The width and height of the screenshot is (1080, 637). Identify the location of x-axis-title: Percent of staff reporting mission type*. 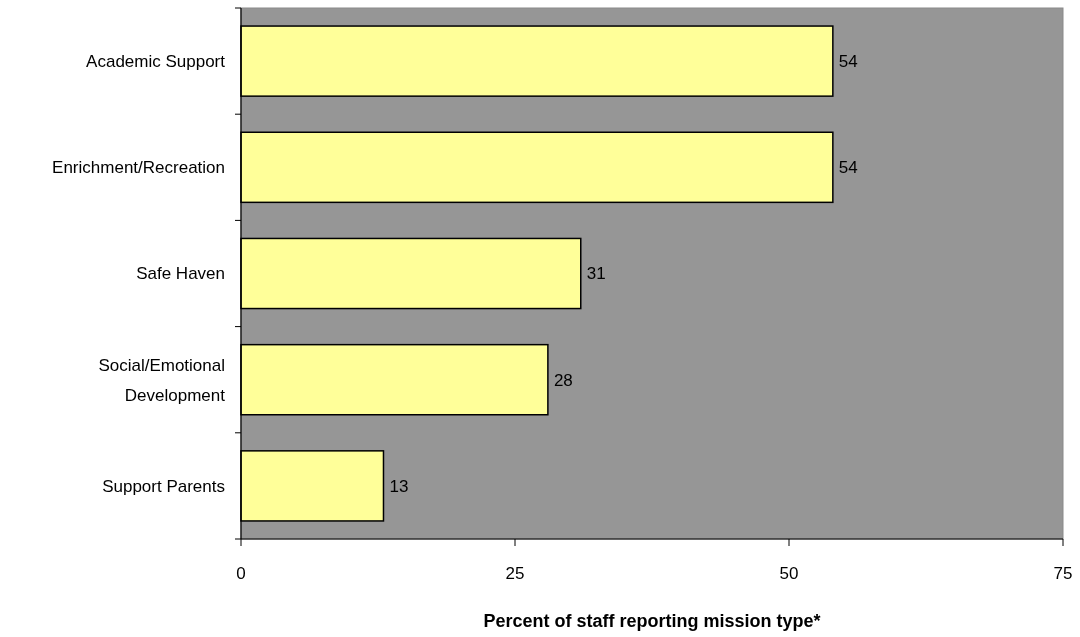
(652, 621).